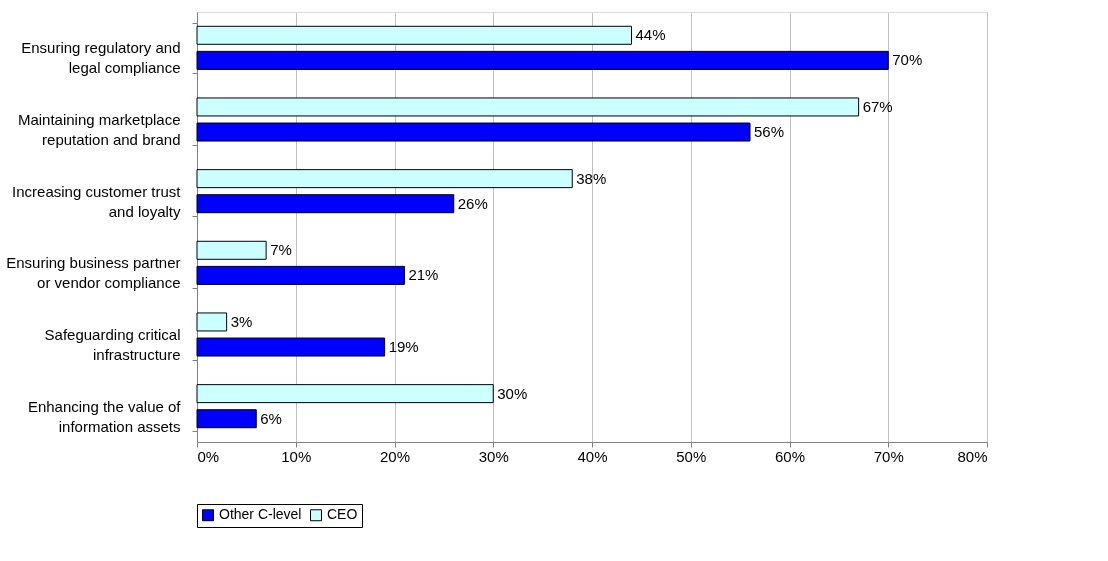 The height and width of the screenshot is (561, 1108). What do you see at coordinates (271, 418) in the screenshot?
I see `data-label: 6%` at bounding box center [271, 418].